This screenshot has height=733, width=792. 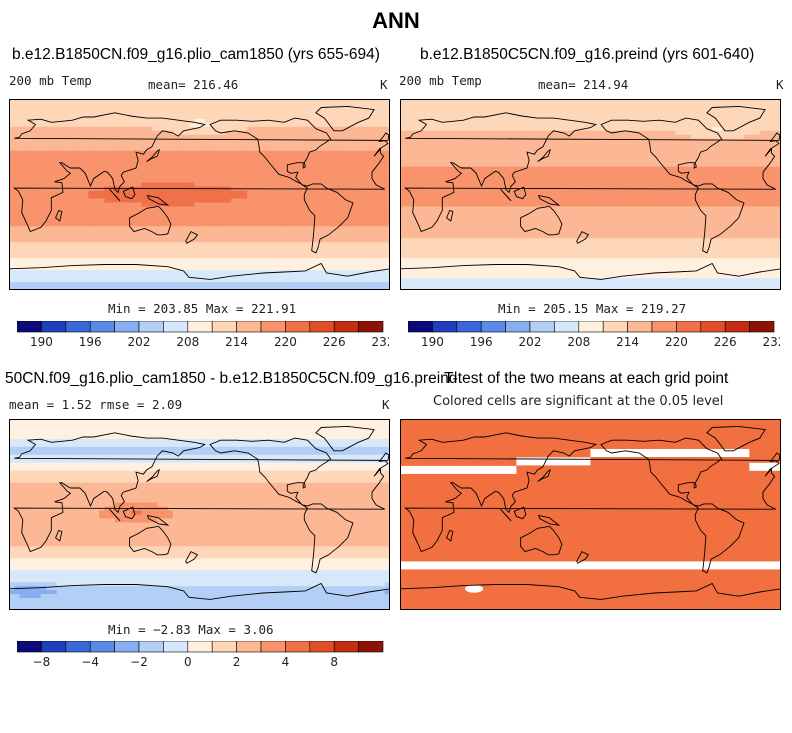 I want to click on colorbar-swatch, so click(x=176, y=327).